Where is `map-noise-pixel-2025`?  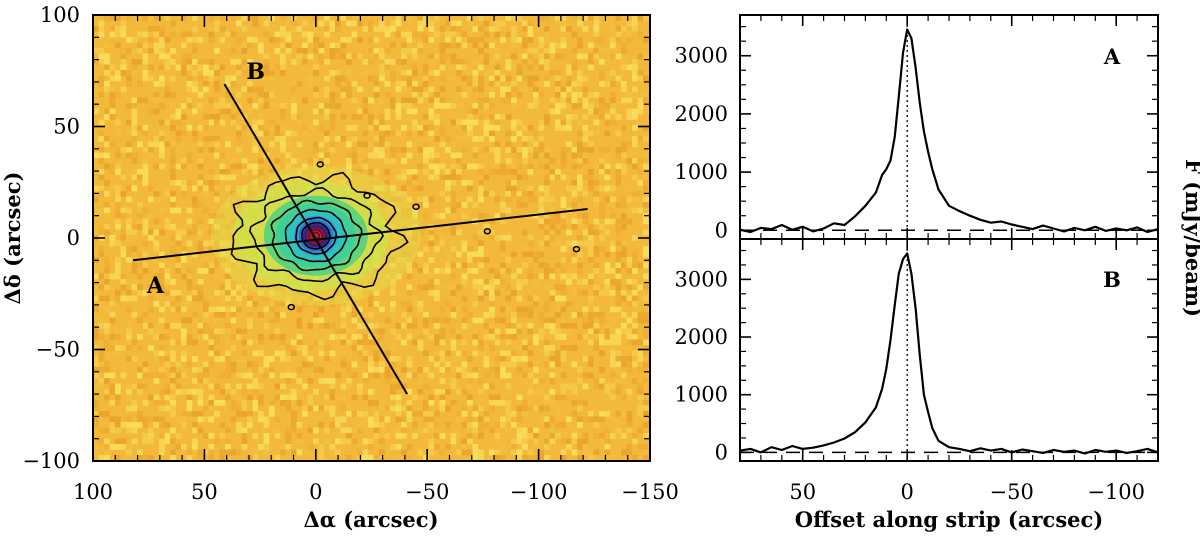 map-noise-pixel-2025 is located at coordinates (607, 254).